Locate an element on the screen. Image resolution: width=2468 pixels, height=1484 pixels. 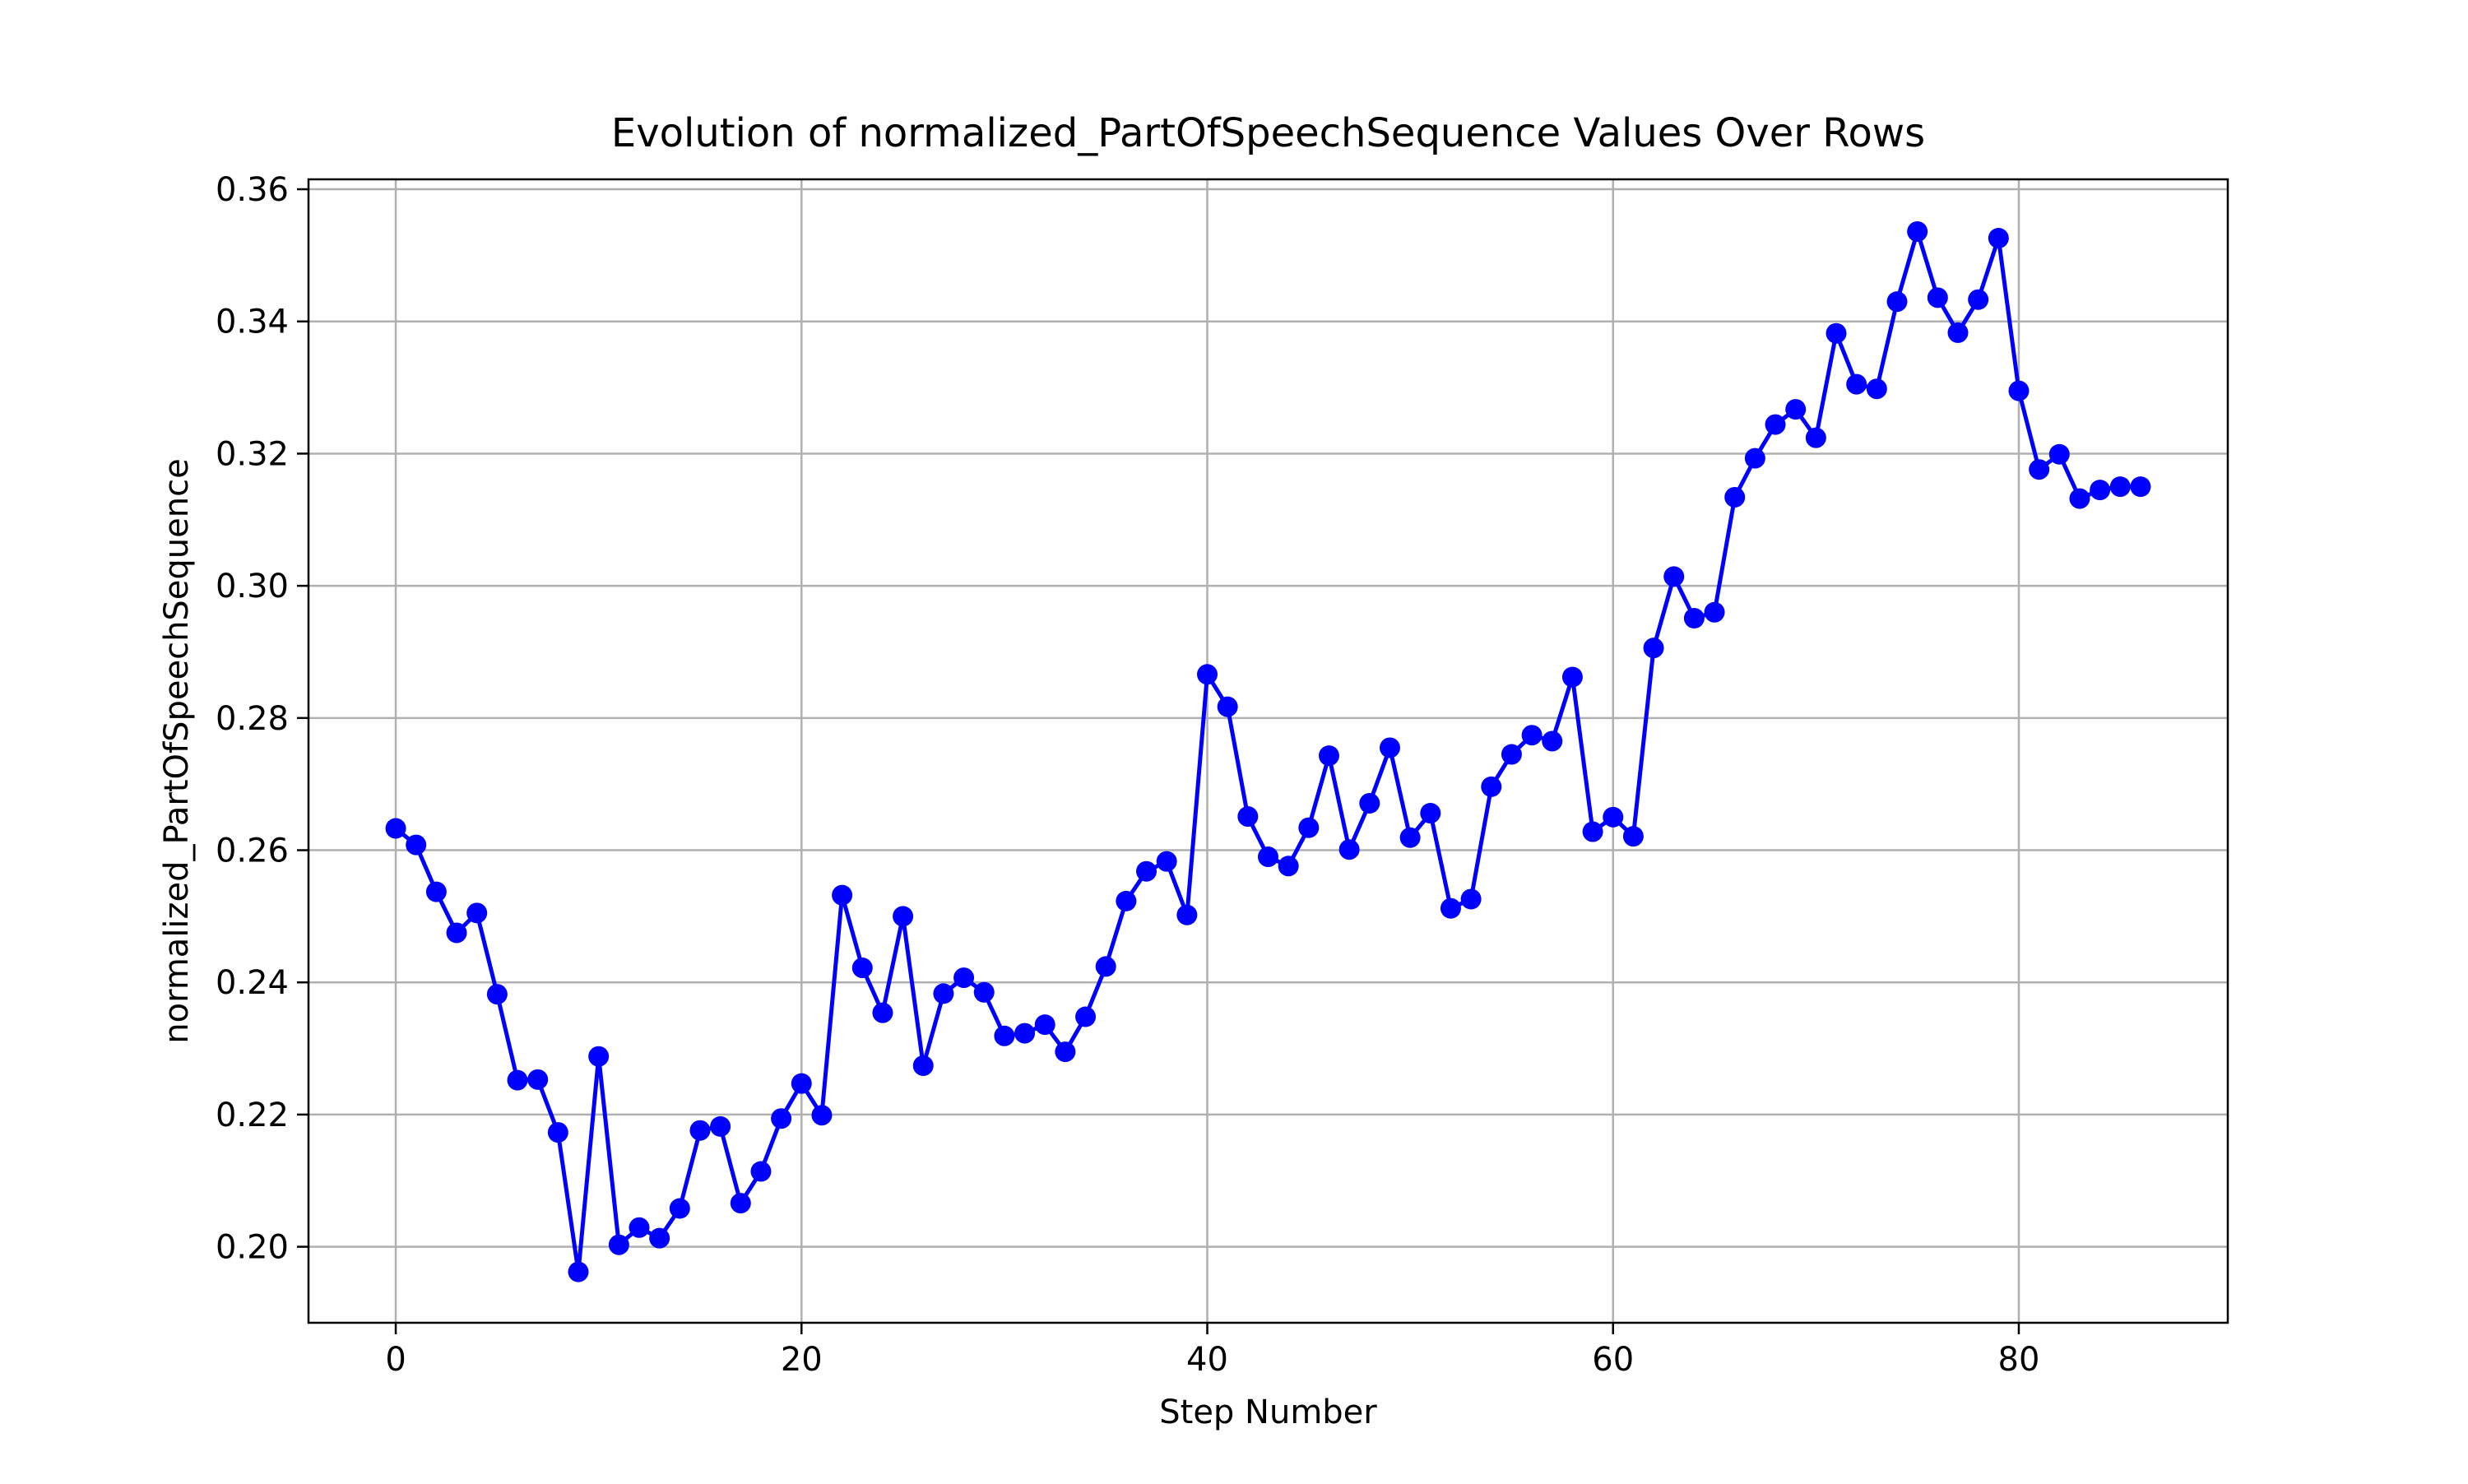
y-tick-label: 0.30 is located at coordinates (252, 586).